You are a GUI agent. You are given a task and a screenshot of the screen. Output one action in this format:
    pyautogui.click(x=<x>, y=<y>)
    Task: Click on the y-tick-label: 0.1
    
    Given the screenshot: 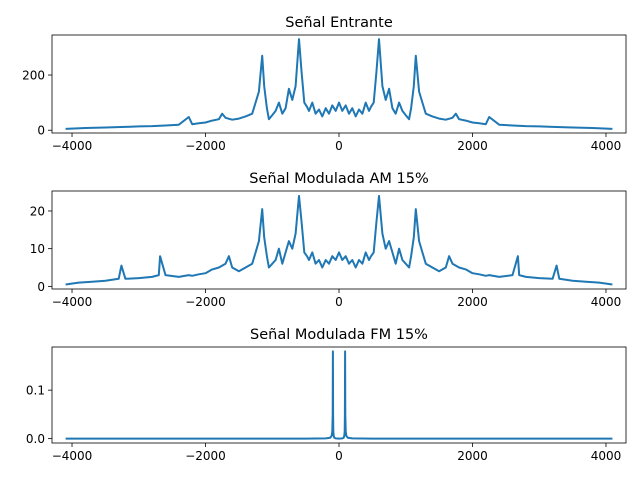 What is the action you would take?
    pyautogui.click(x=35, y=391)
    